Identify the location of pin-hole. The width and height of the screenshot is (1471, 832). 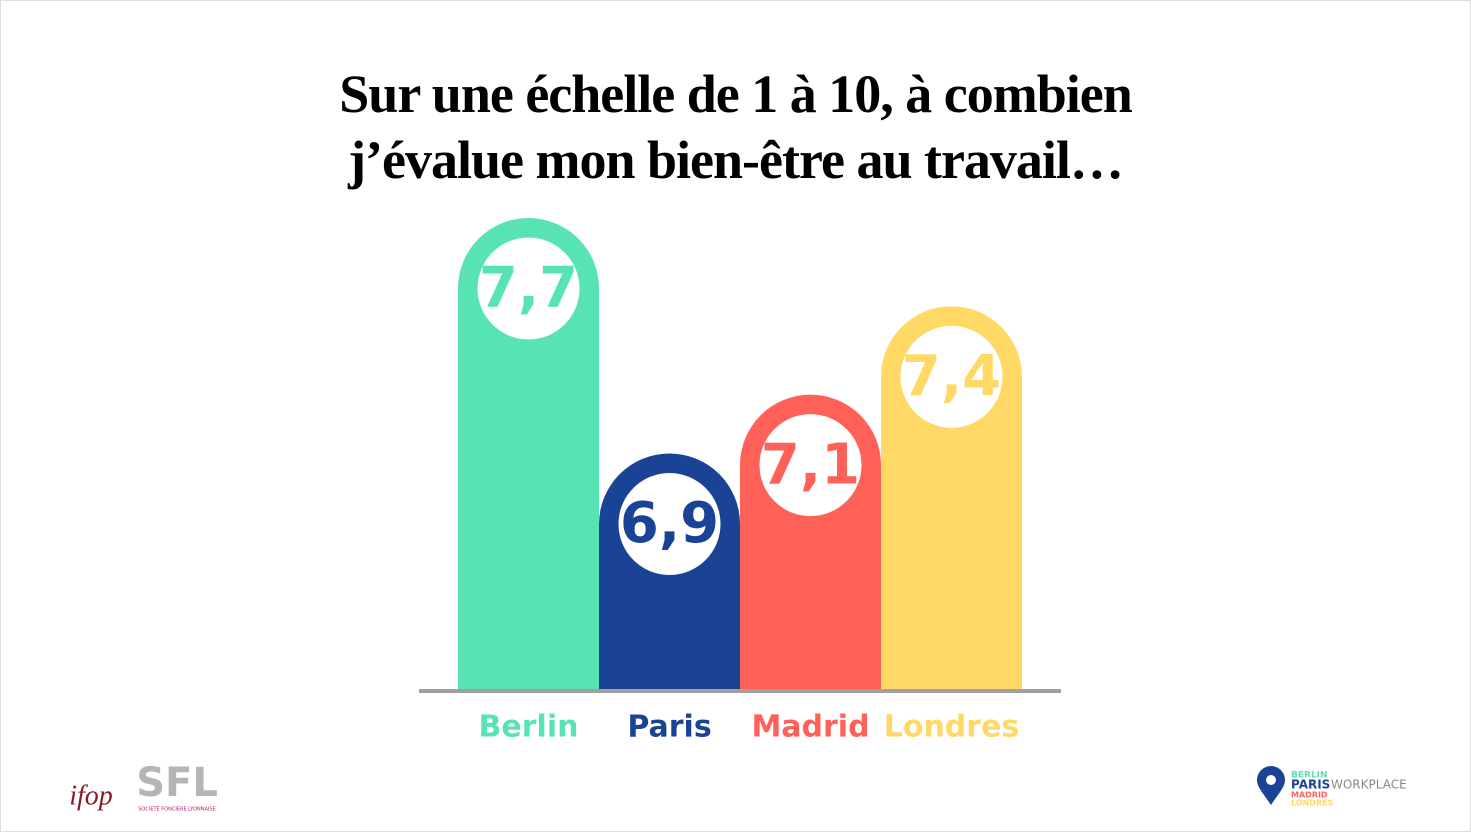
(1271, 780).